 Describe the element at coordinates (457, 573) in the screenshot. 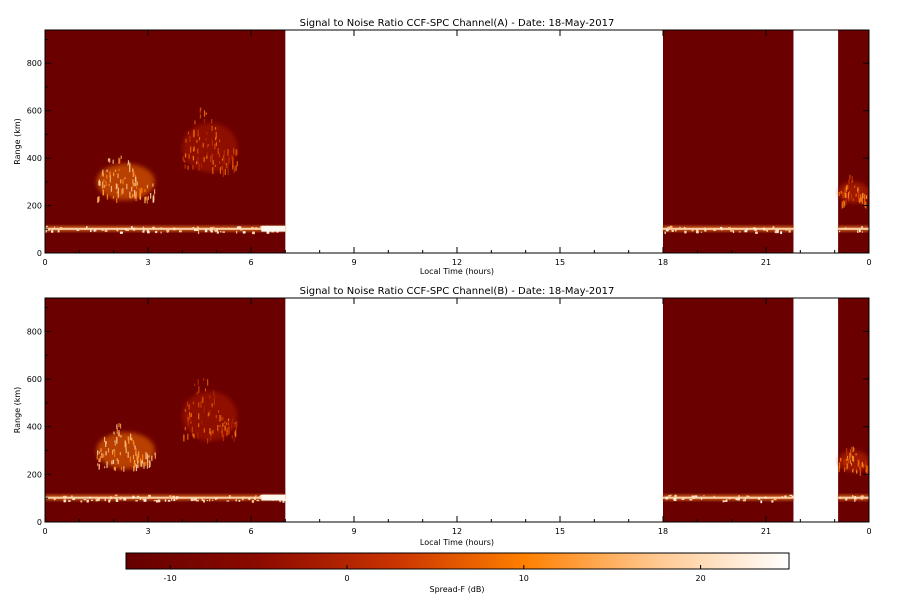

I see `colorbar: -10 0 10 20 Spread-F (dB)` at that location.